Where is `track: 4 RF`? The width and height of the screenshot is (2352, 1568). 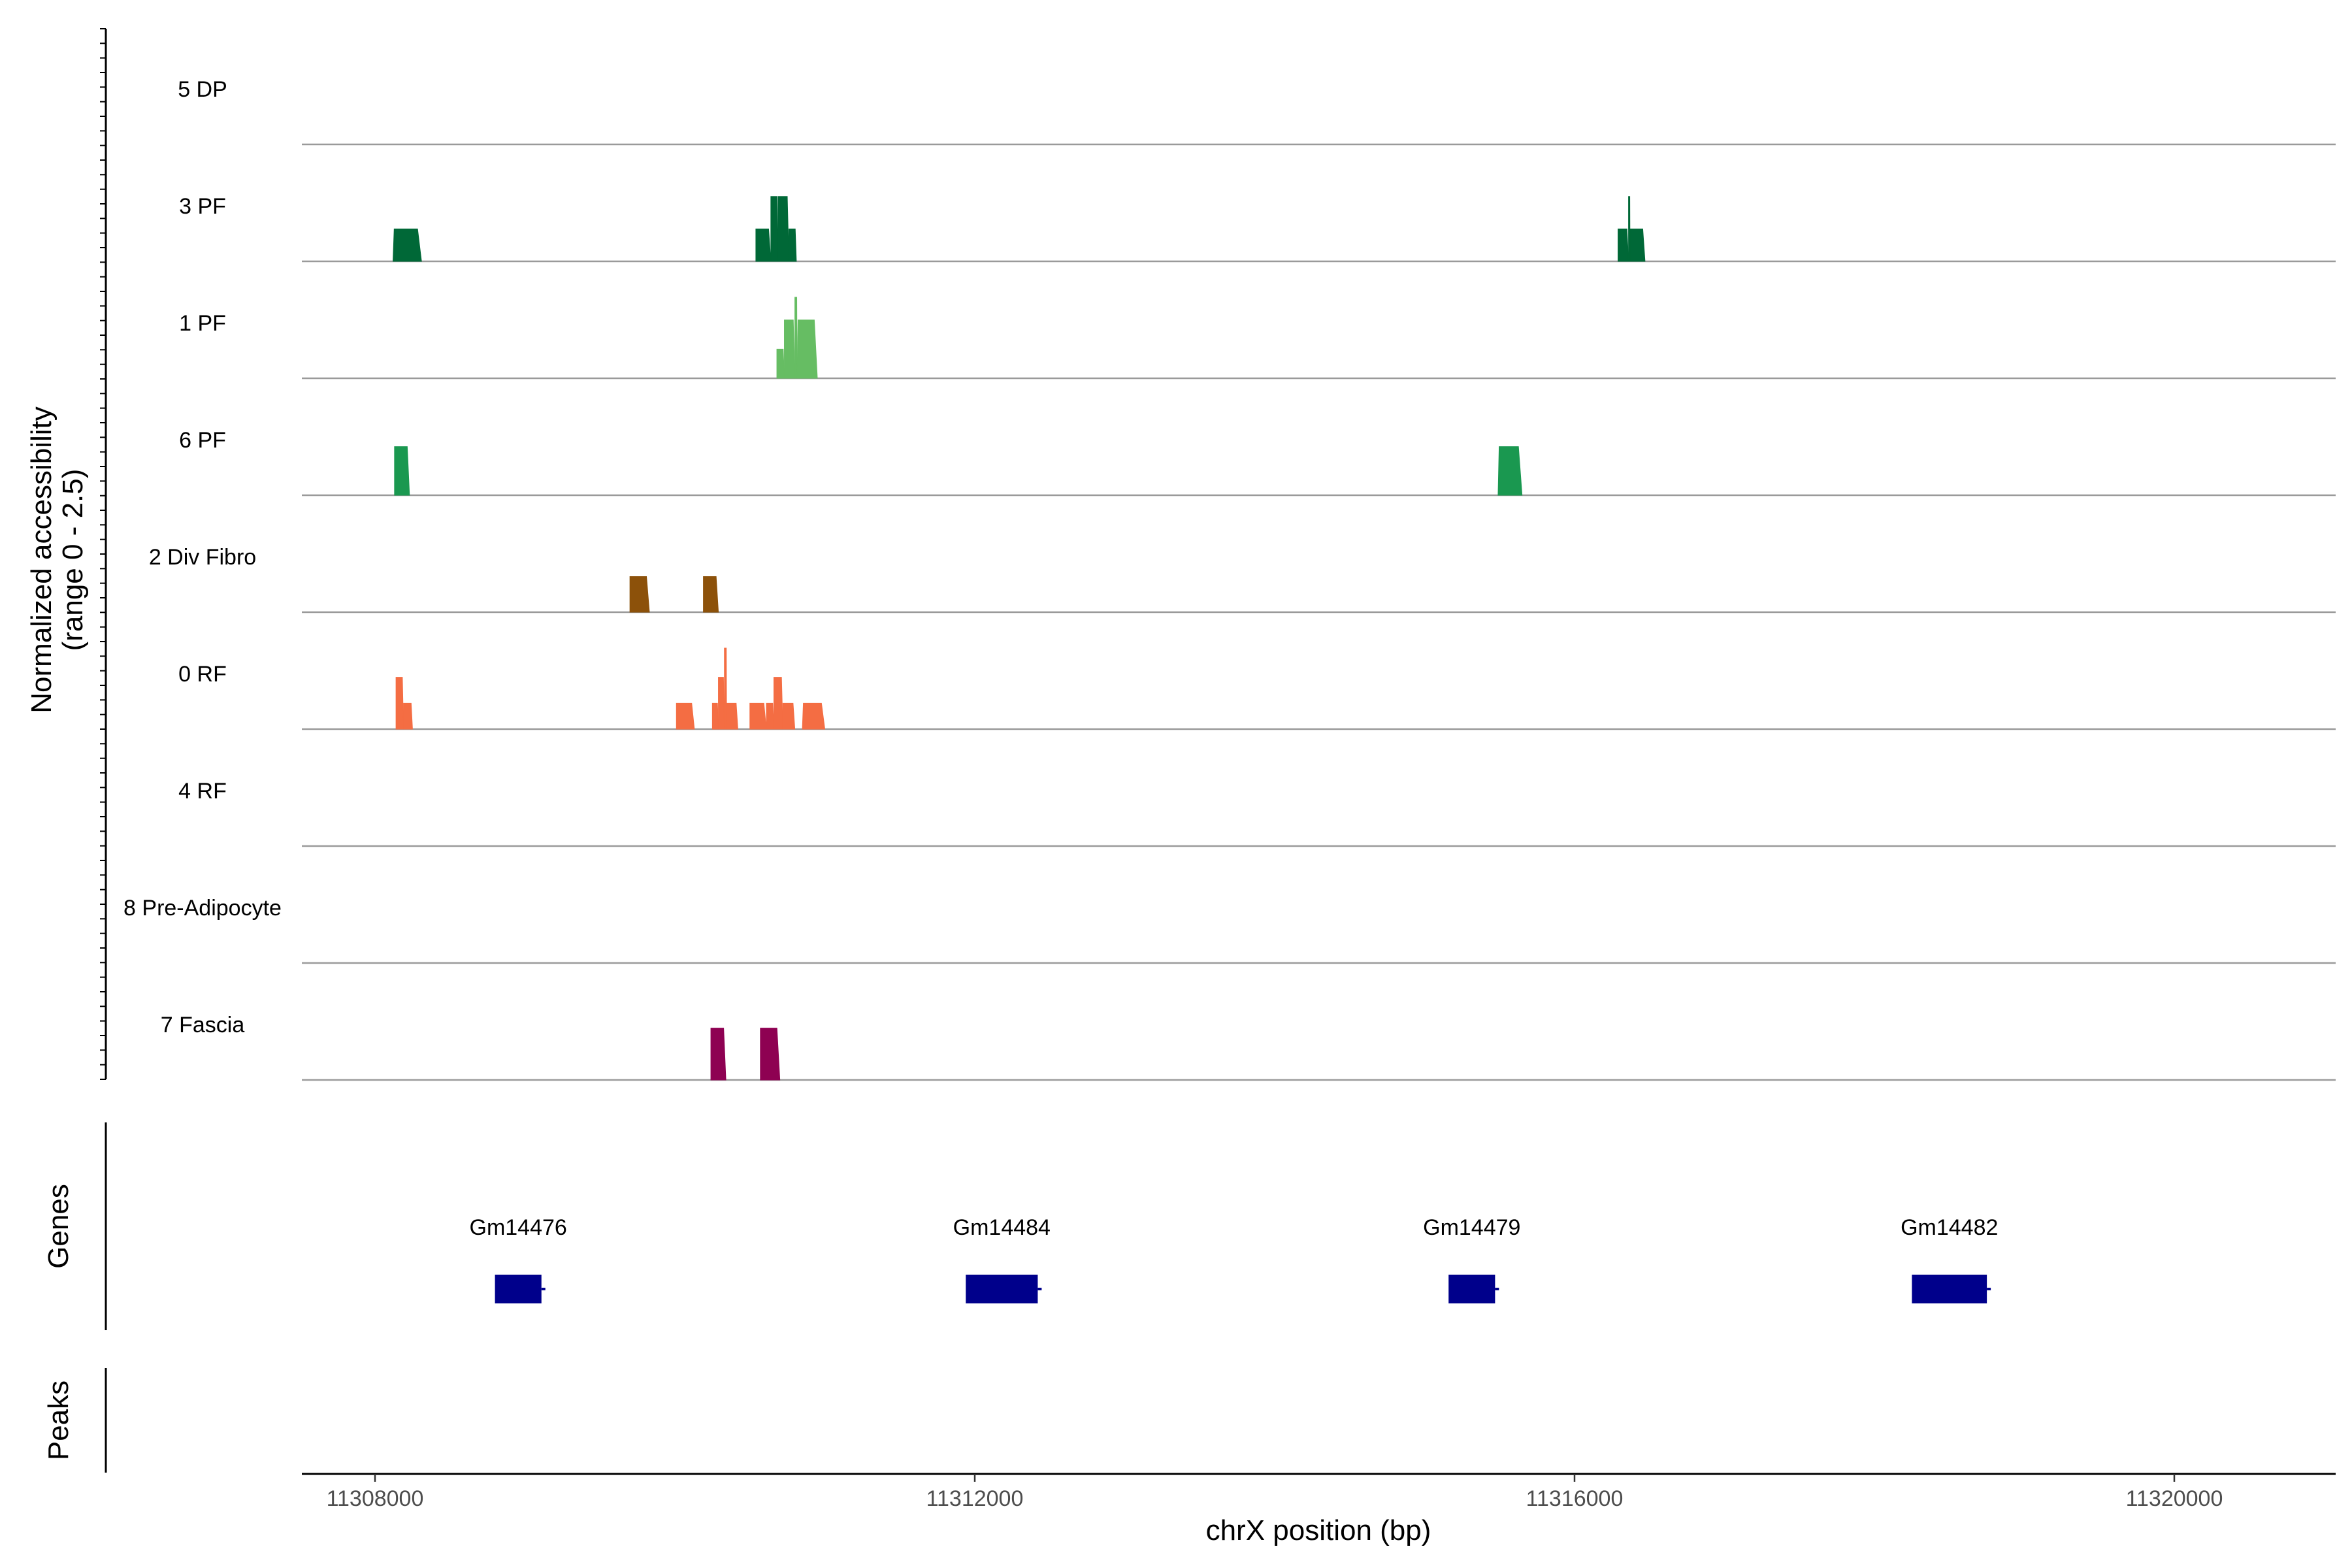 track: 4 RF is located at coordinates (1257, 813).